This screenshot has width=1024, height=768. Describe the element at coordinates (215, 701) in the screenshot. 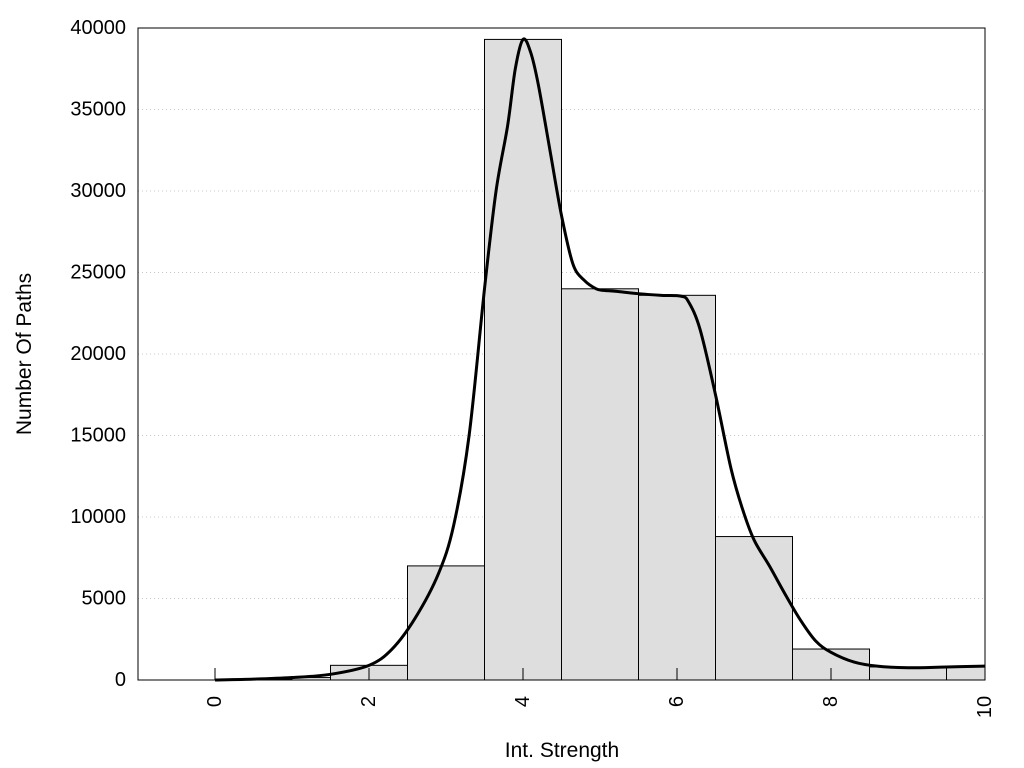

I see `x-tick-label: 0` at that location.